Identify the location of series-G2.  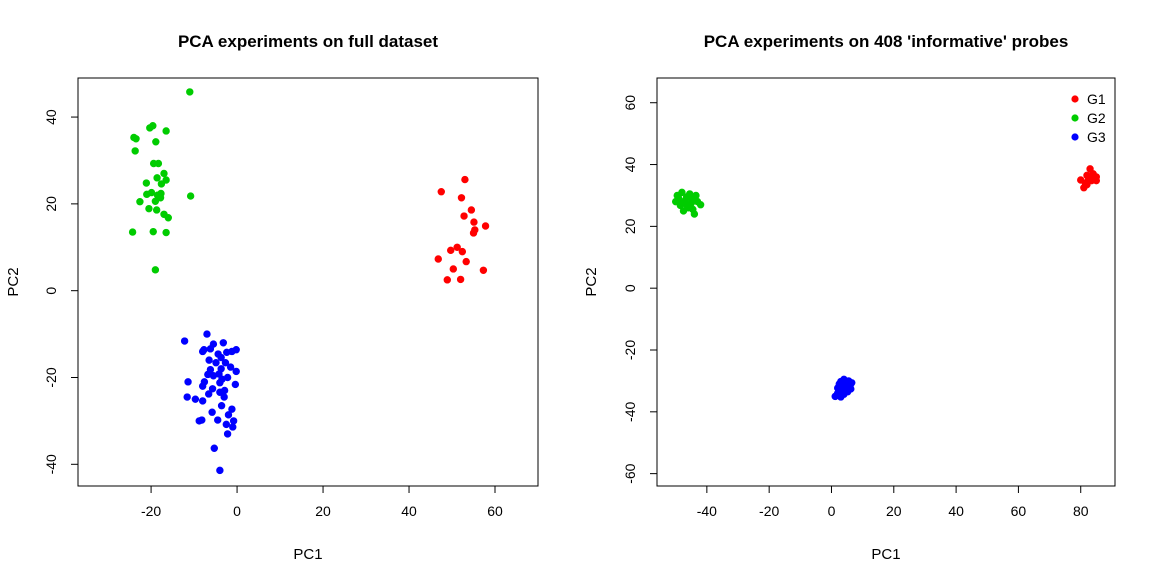
(688, 203).